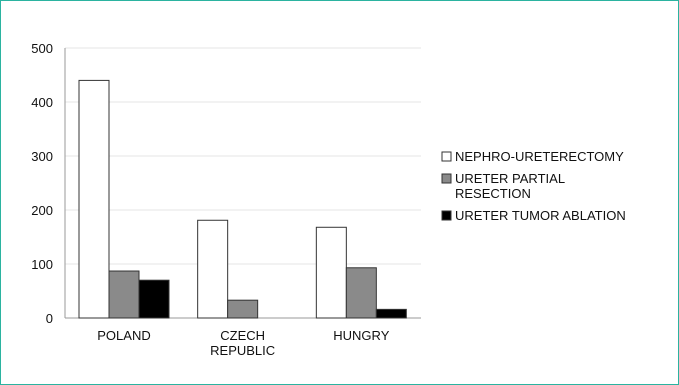  I want to click on legend-label: URETER PARTIAL, so click(510, 178).